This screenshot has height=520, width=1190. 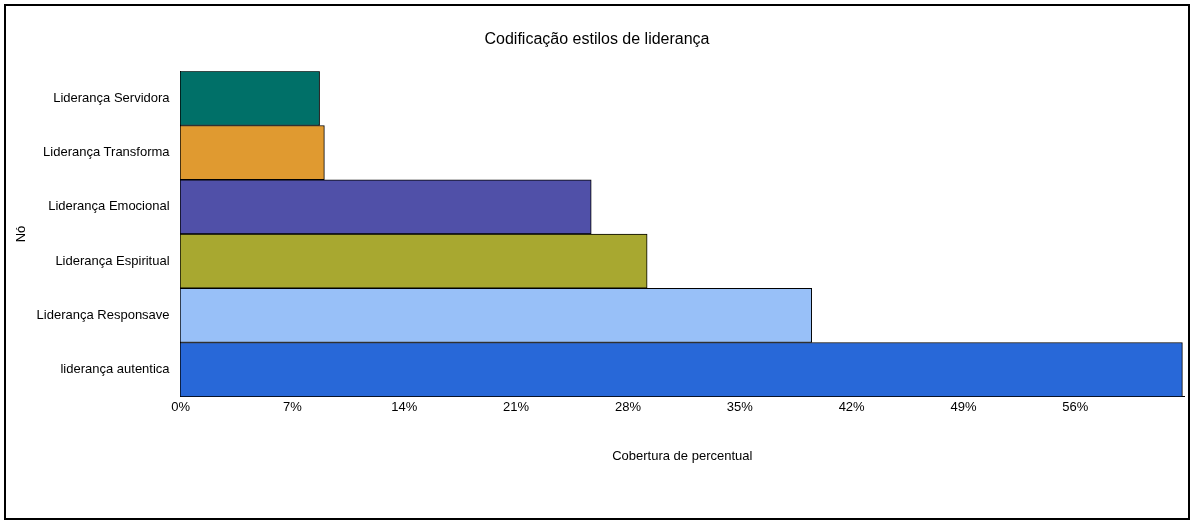 What do you see at coordinates (1075, 407) in the screenshot?
I see `x-tick-label: 56%` at bounding box center [1075, 407].